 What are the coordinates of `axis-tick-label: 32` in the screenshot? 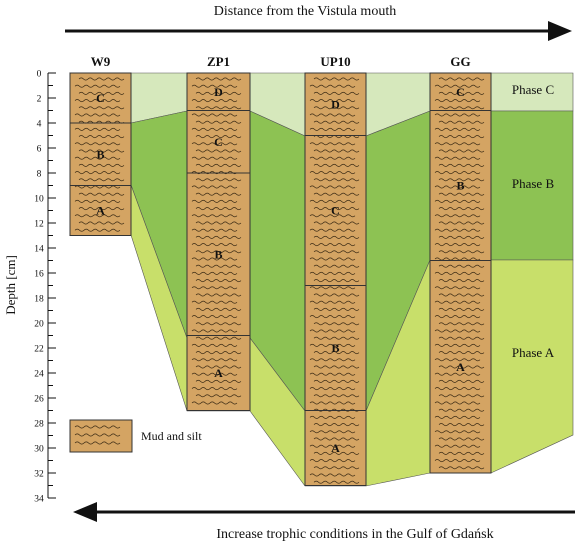 It's located at (39, 475).